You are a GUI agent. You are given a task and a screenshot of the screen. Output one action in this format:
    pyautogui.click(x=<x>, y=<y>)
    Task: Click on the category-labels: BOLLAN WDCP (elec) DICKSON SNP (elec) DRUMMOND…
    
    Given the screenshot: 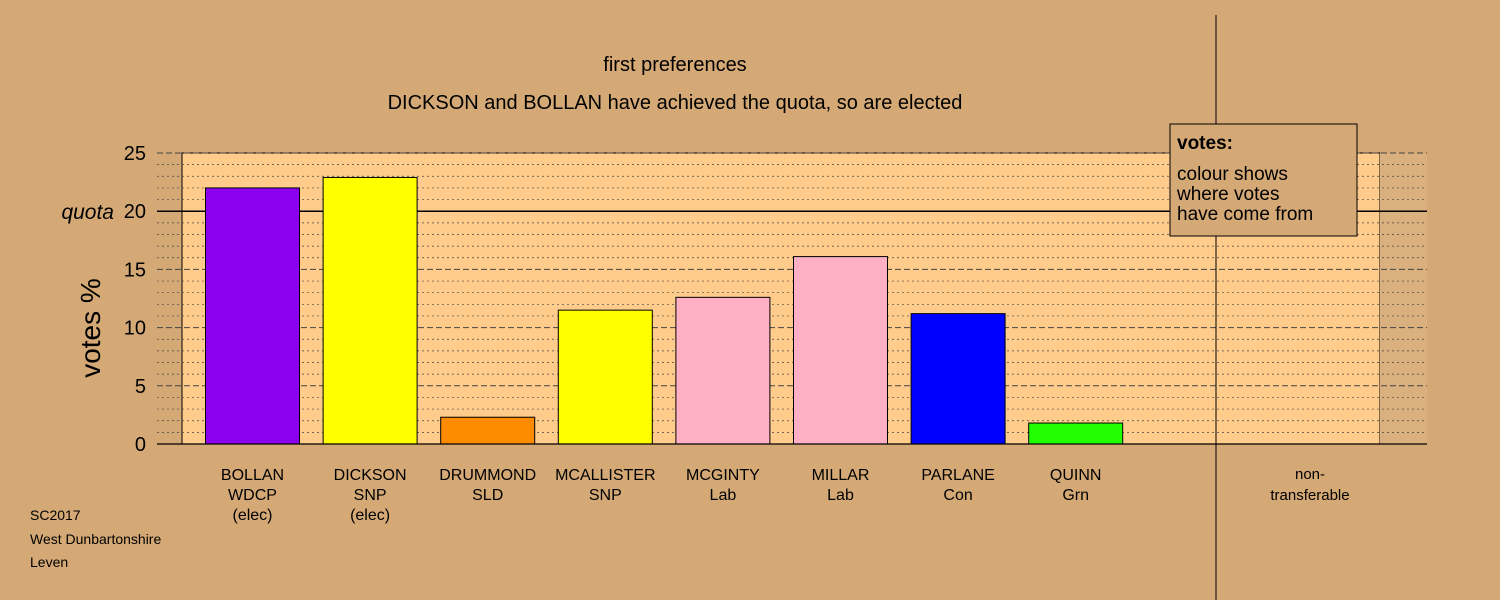 What is the action you would take?
    pyautogui.click(x=785, y=495)
    